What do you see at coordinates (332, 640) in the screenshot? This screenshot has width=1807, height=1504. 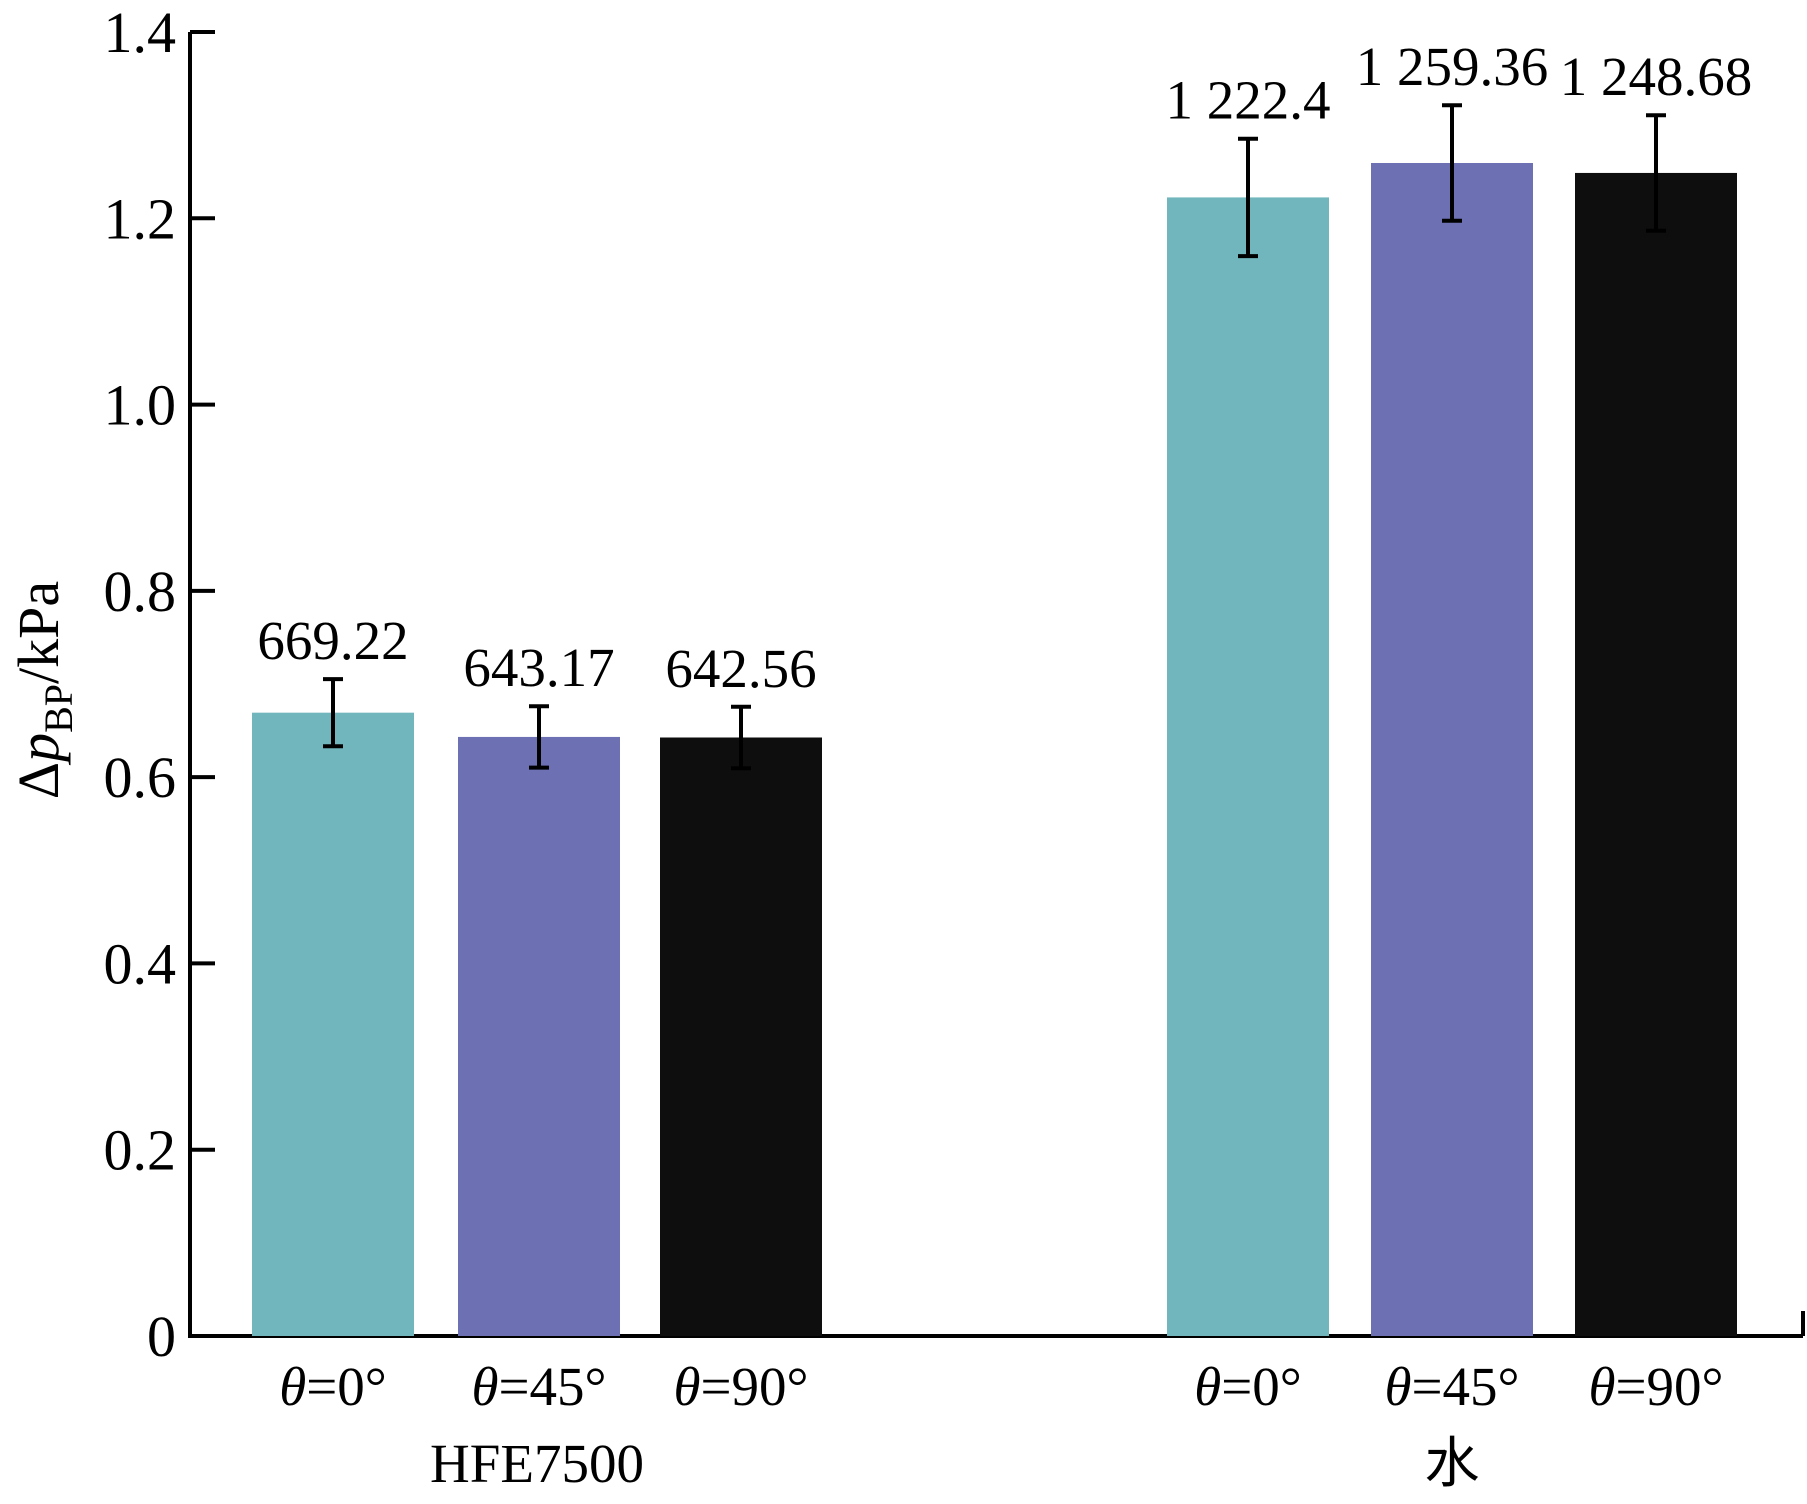 I see `data-label: 669.22` at bounding box center [332, 640].